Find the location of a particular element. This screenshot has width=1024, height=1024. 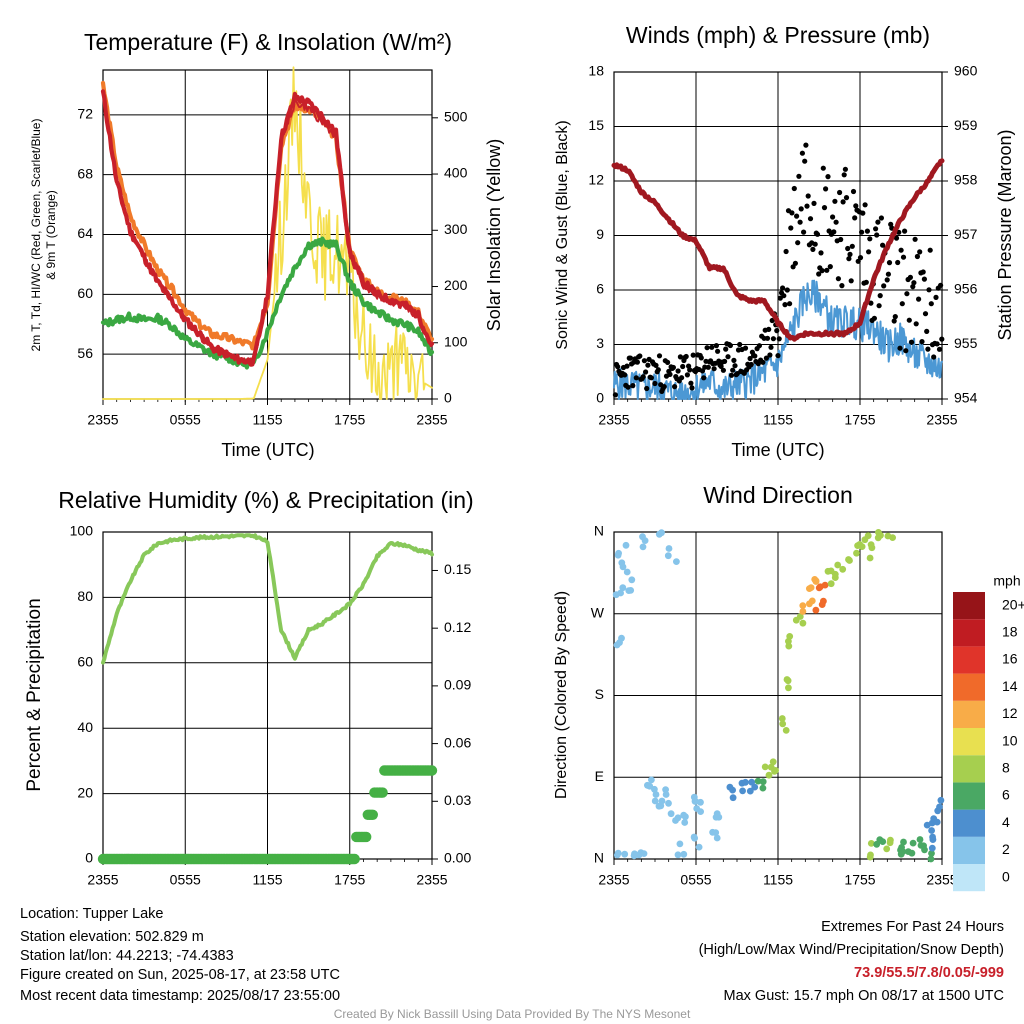

wind-chart-title: Winds (mph) & Pressure (mb) is located at coordinates (778, 35).